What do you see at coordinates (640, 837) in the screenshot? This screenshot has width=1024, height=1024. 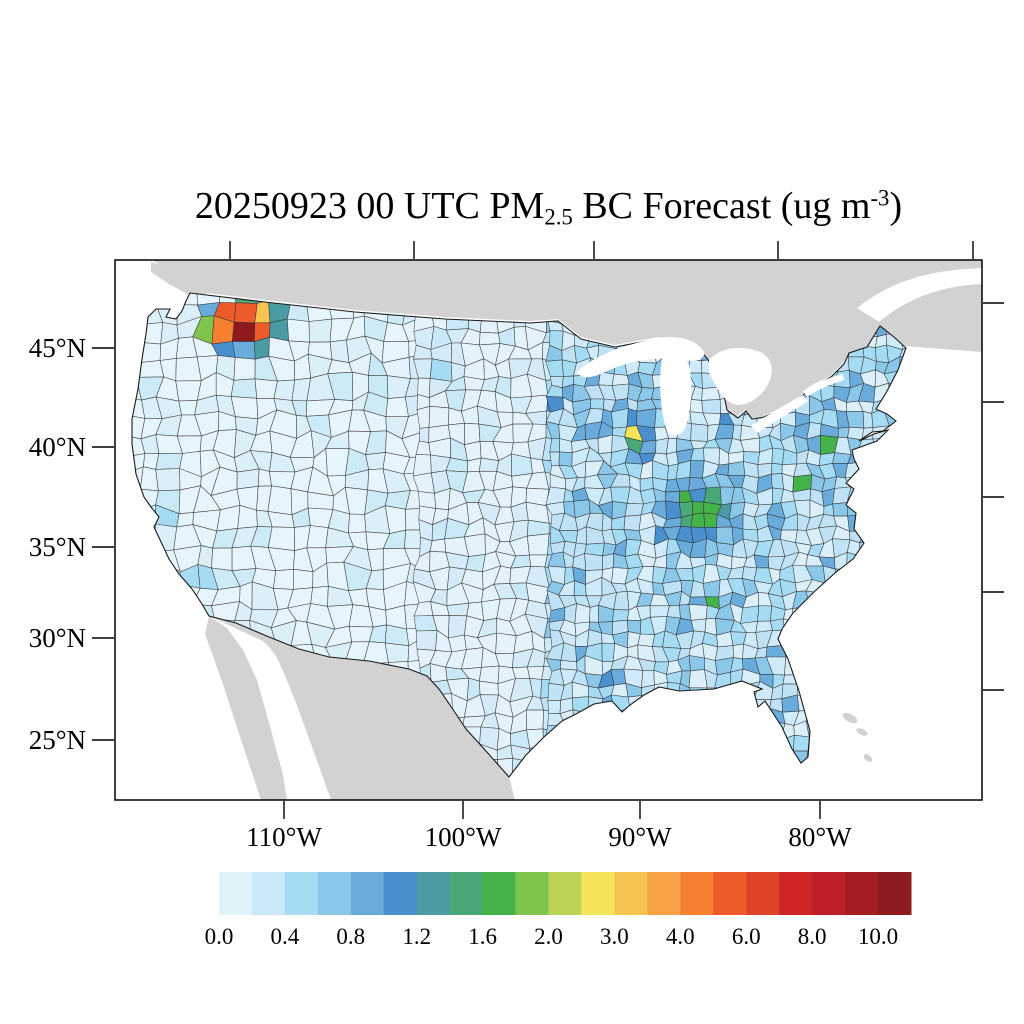 I see `lon-tick-label: 90°W` at bounding box center [640, 837].